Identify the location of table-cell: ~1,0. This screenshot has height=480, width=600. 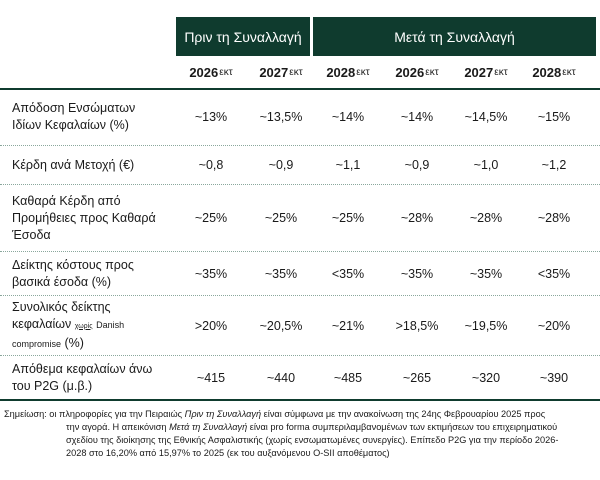
(486, 165).